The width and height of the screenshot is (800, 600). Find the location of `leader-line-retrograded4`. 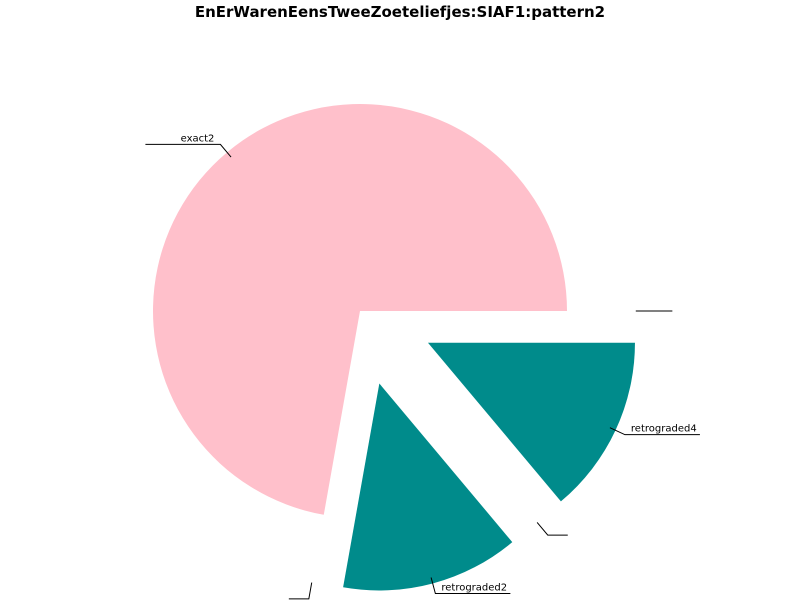

leader-line-retrograded4 is located at coordinates (654, 431).